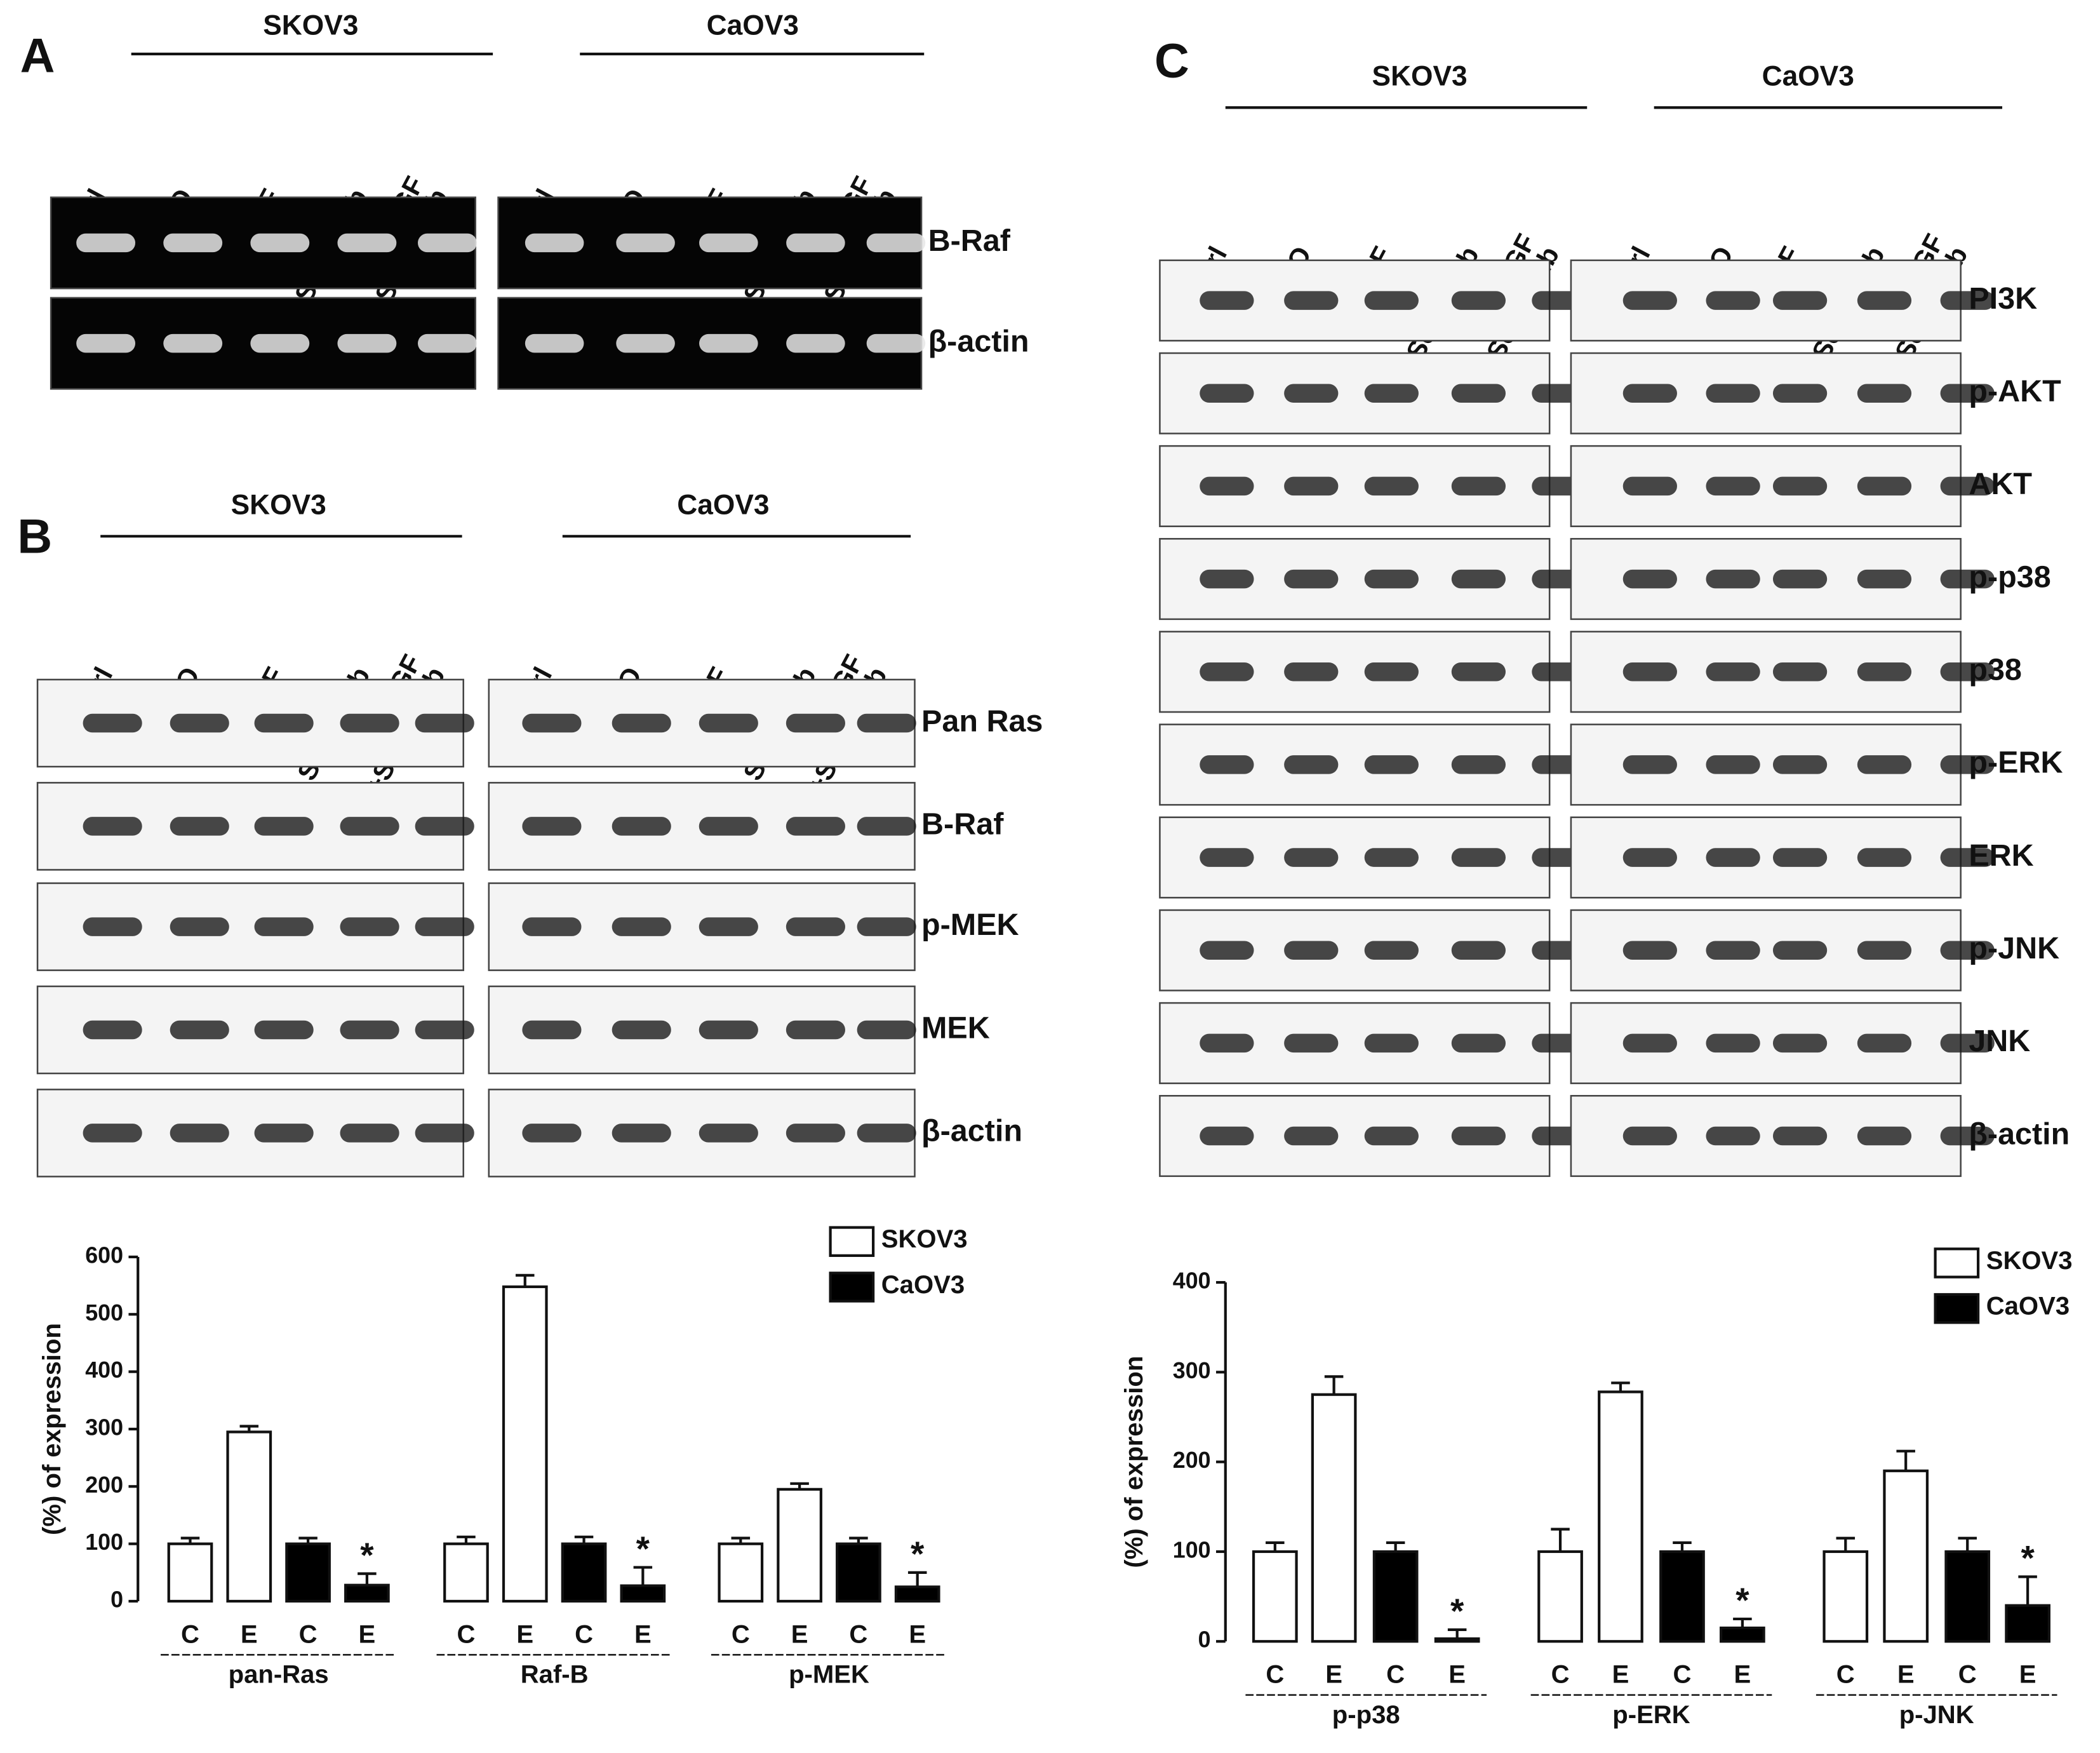 The height and width of the screenshot is (1753, 2100). Describe the element at coordinates (2009, 577) in the screenshot. I see `protein-label: p-p38` at that location.